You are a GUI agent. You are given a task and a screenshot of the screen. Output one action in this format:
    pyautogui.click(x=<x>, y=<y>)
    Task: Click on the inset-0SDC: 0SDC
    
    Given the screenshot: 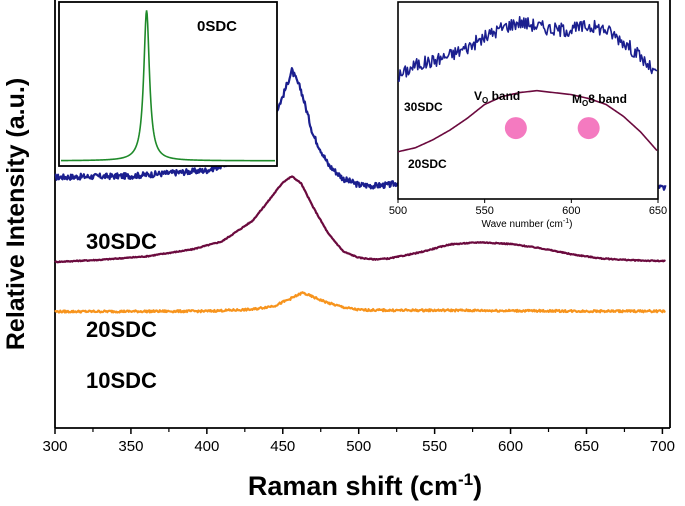 What is the action you would take?
    pyautogui.click(x=168, y=84)
    